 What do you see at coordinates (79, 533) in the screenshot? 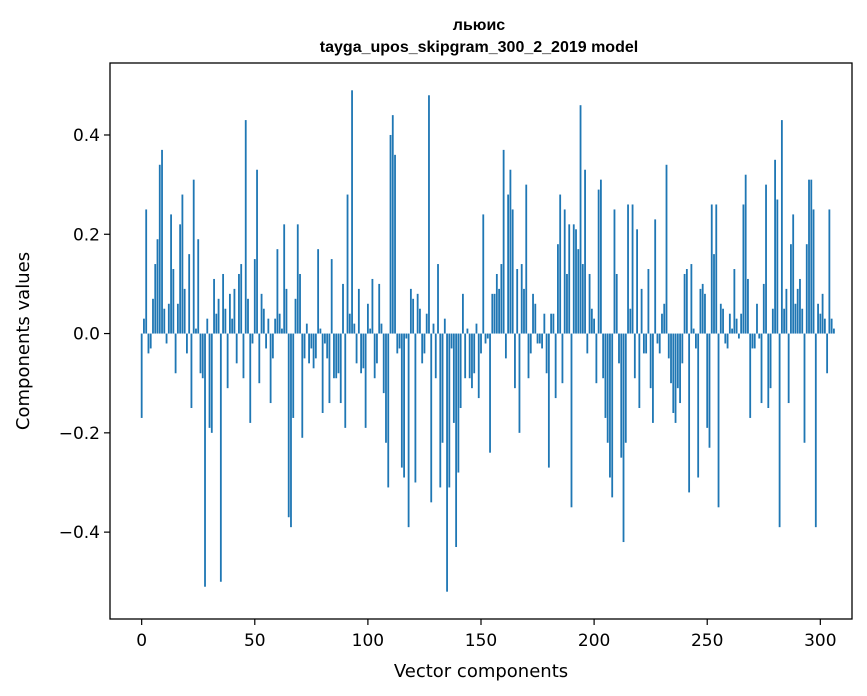
I see `y-tick-label: −0.4` at bounding box center [79, 533].